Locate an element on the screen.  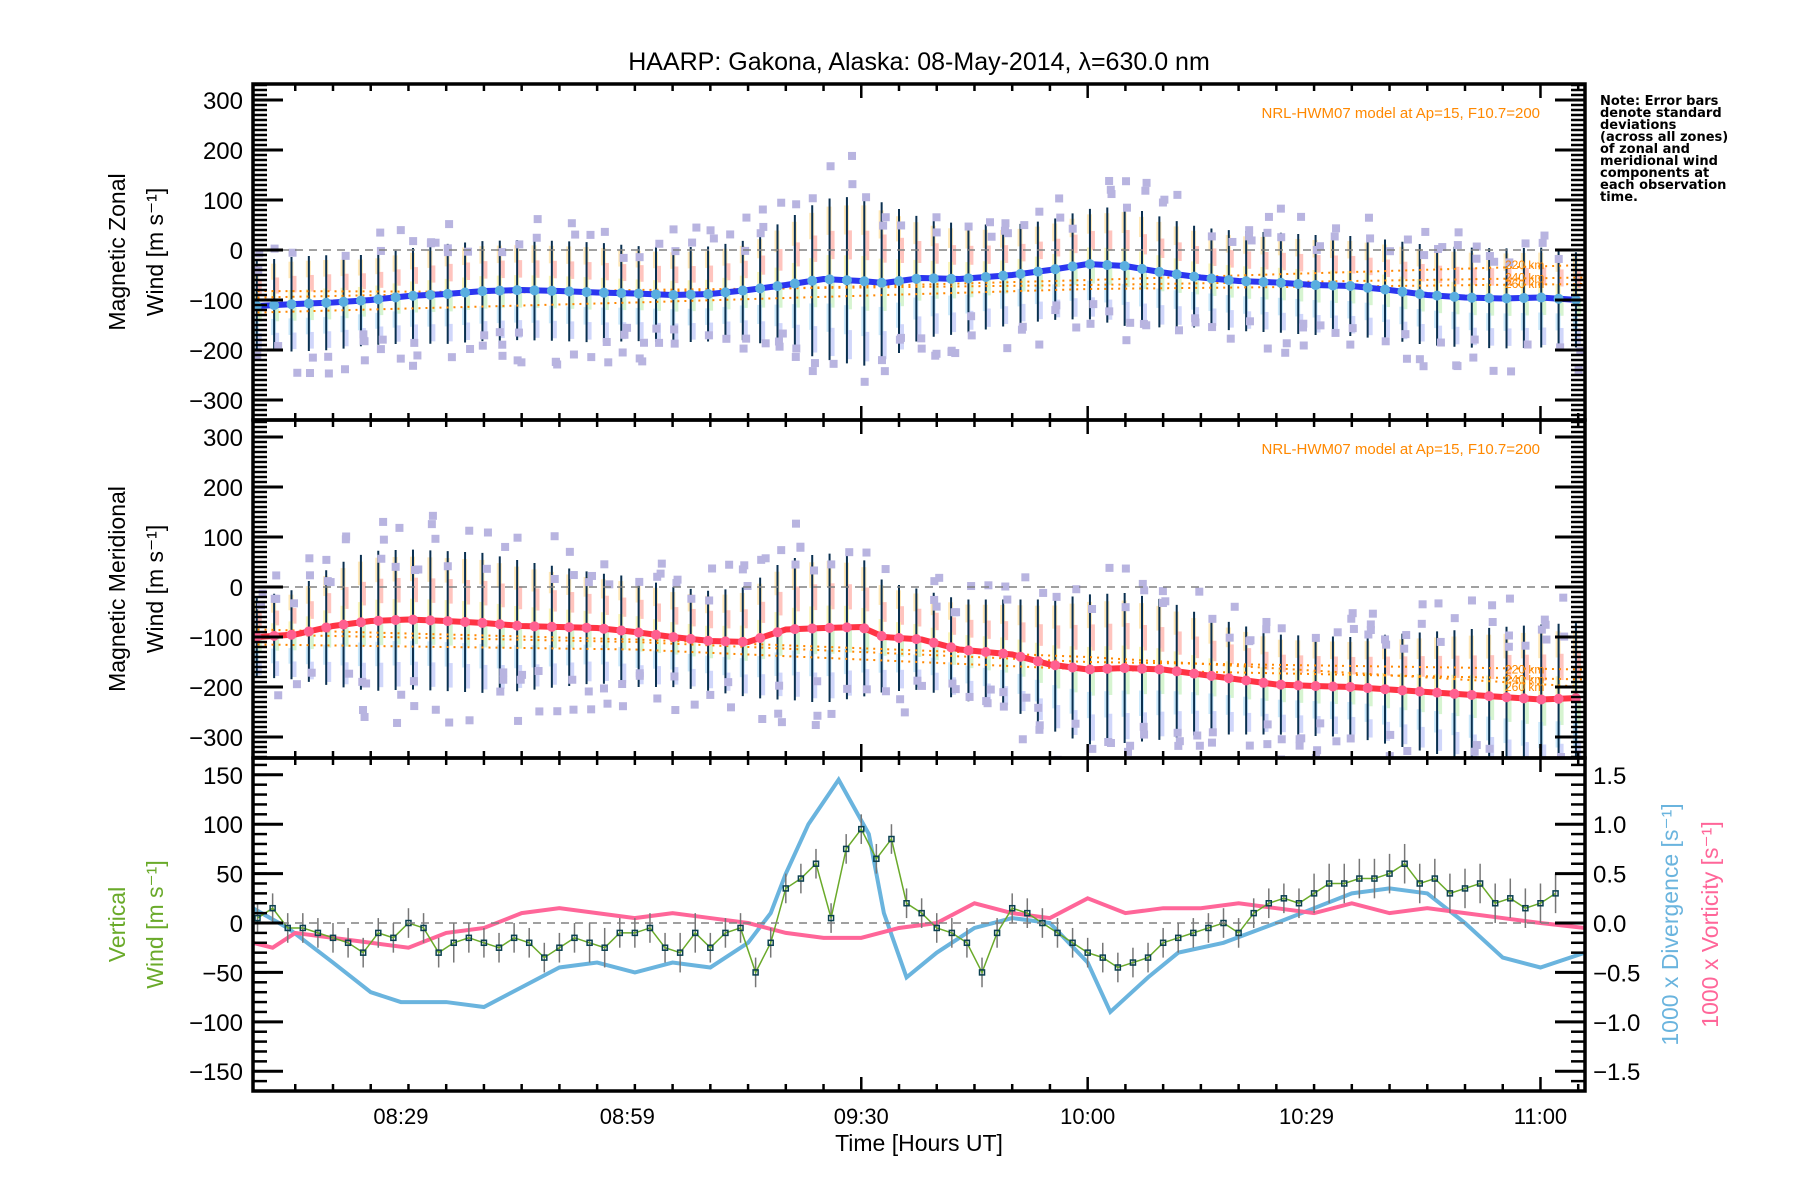
y-tick-label: −200 is located at coordinates (216, 688).